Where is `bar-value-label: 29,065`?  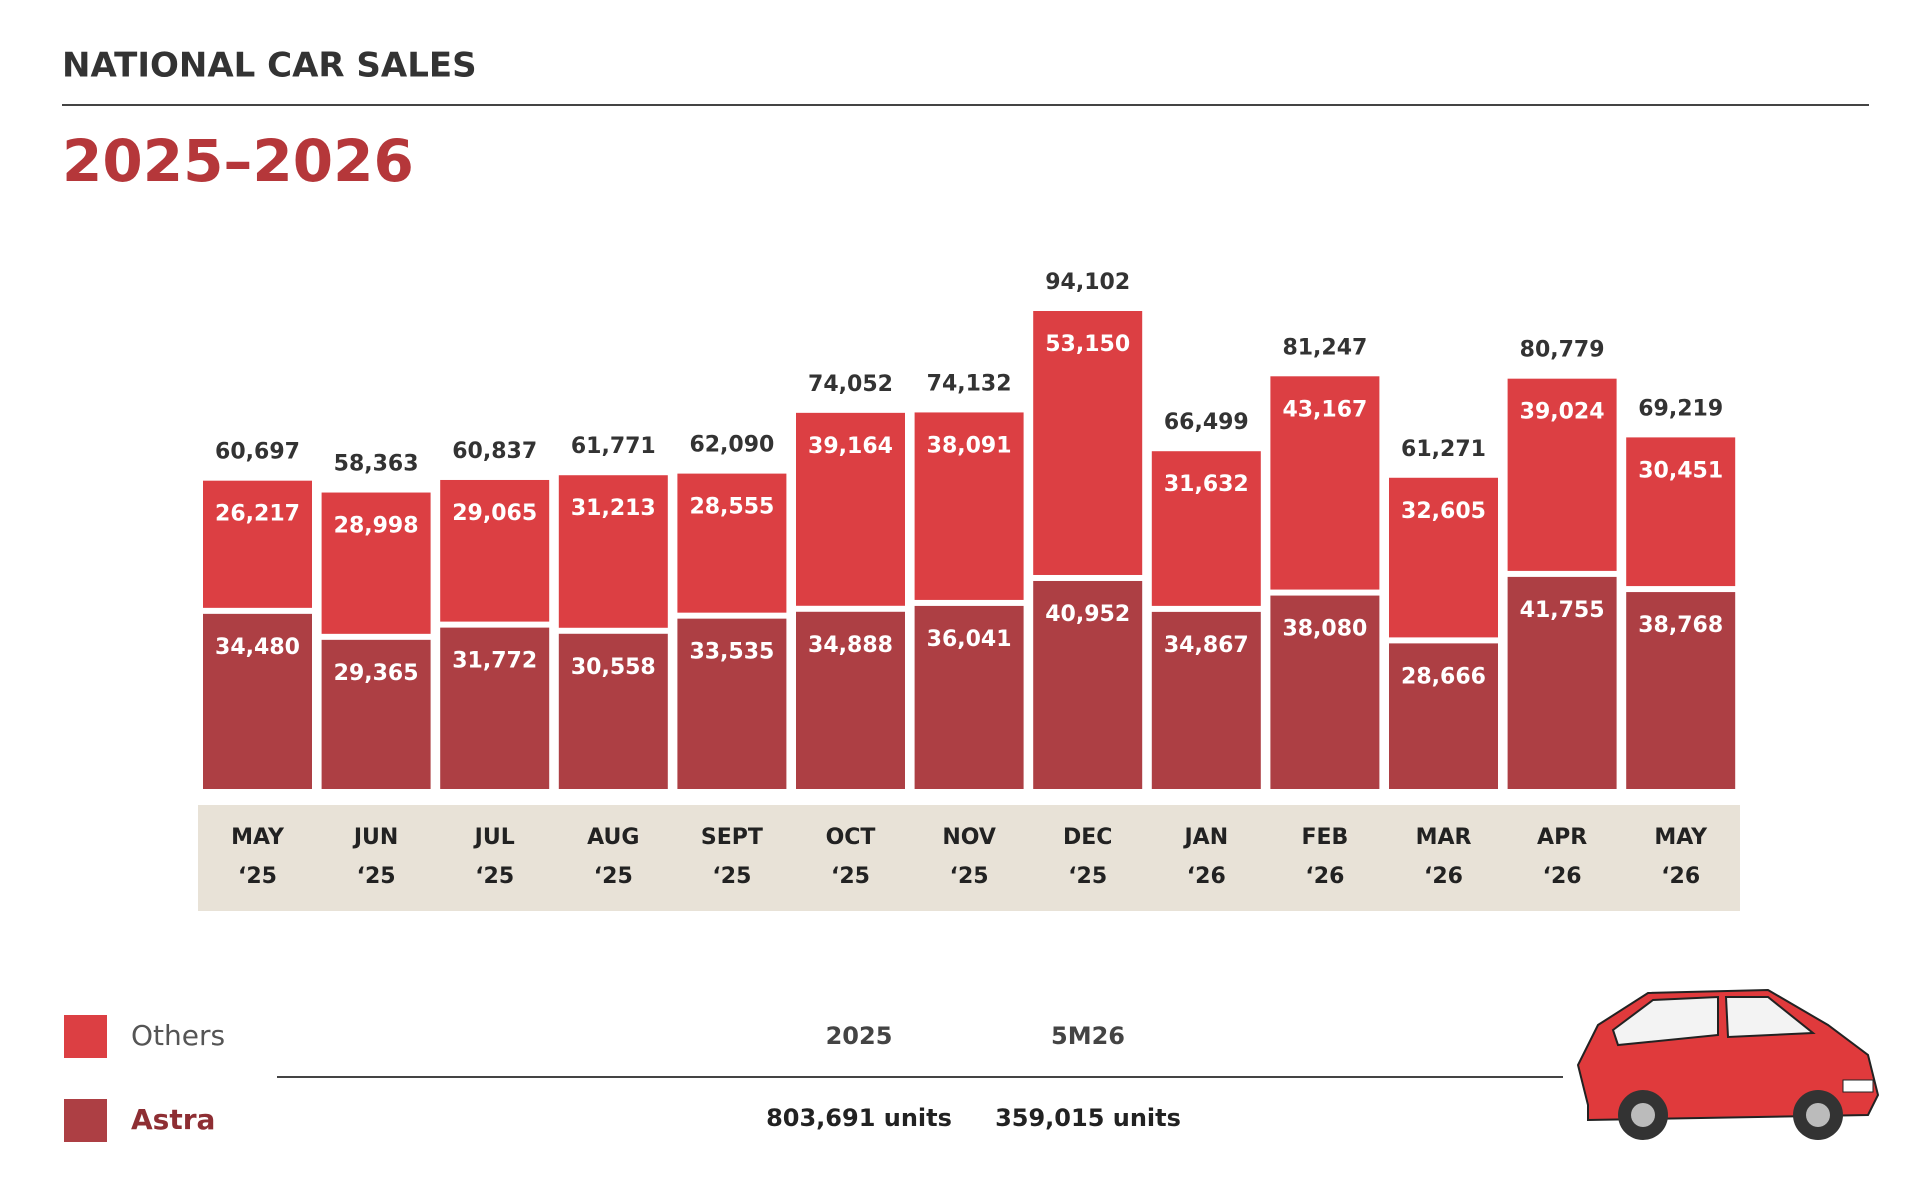
bar-value-label: 29,065 is located at coordinates (494, 513).